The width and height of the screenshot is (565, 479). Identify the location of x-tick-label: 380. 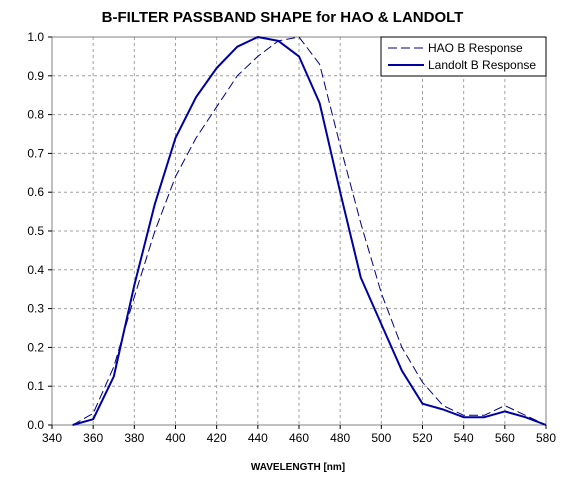
(134, 438).